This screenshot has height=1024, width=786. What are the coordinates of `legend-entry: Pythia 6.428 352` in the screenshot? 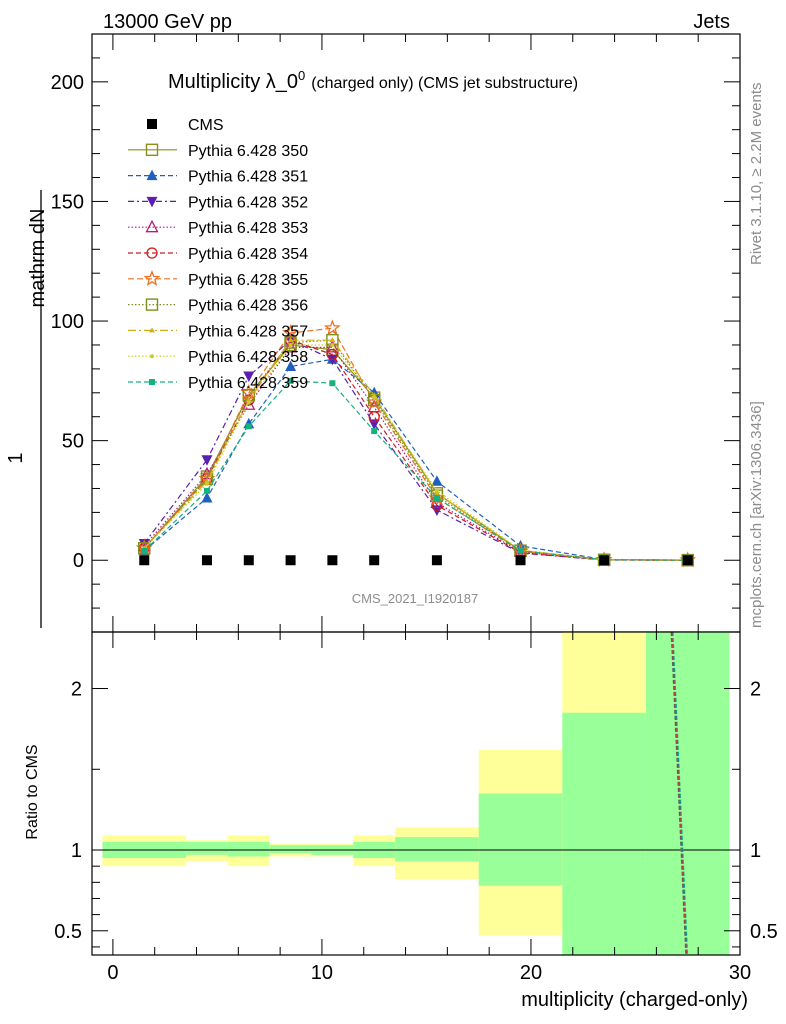 It's located at (218, 202).